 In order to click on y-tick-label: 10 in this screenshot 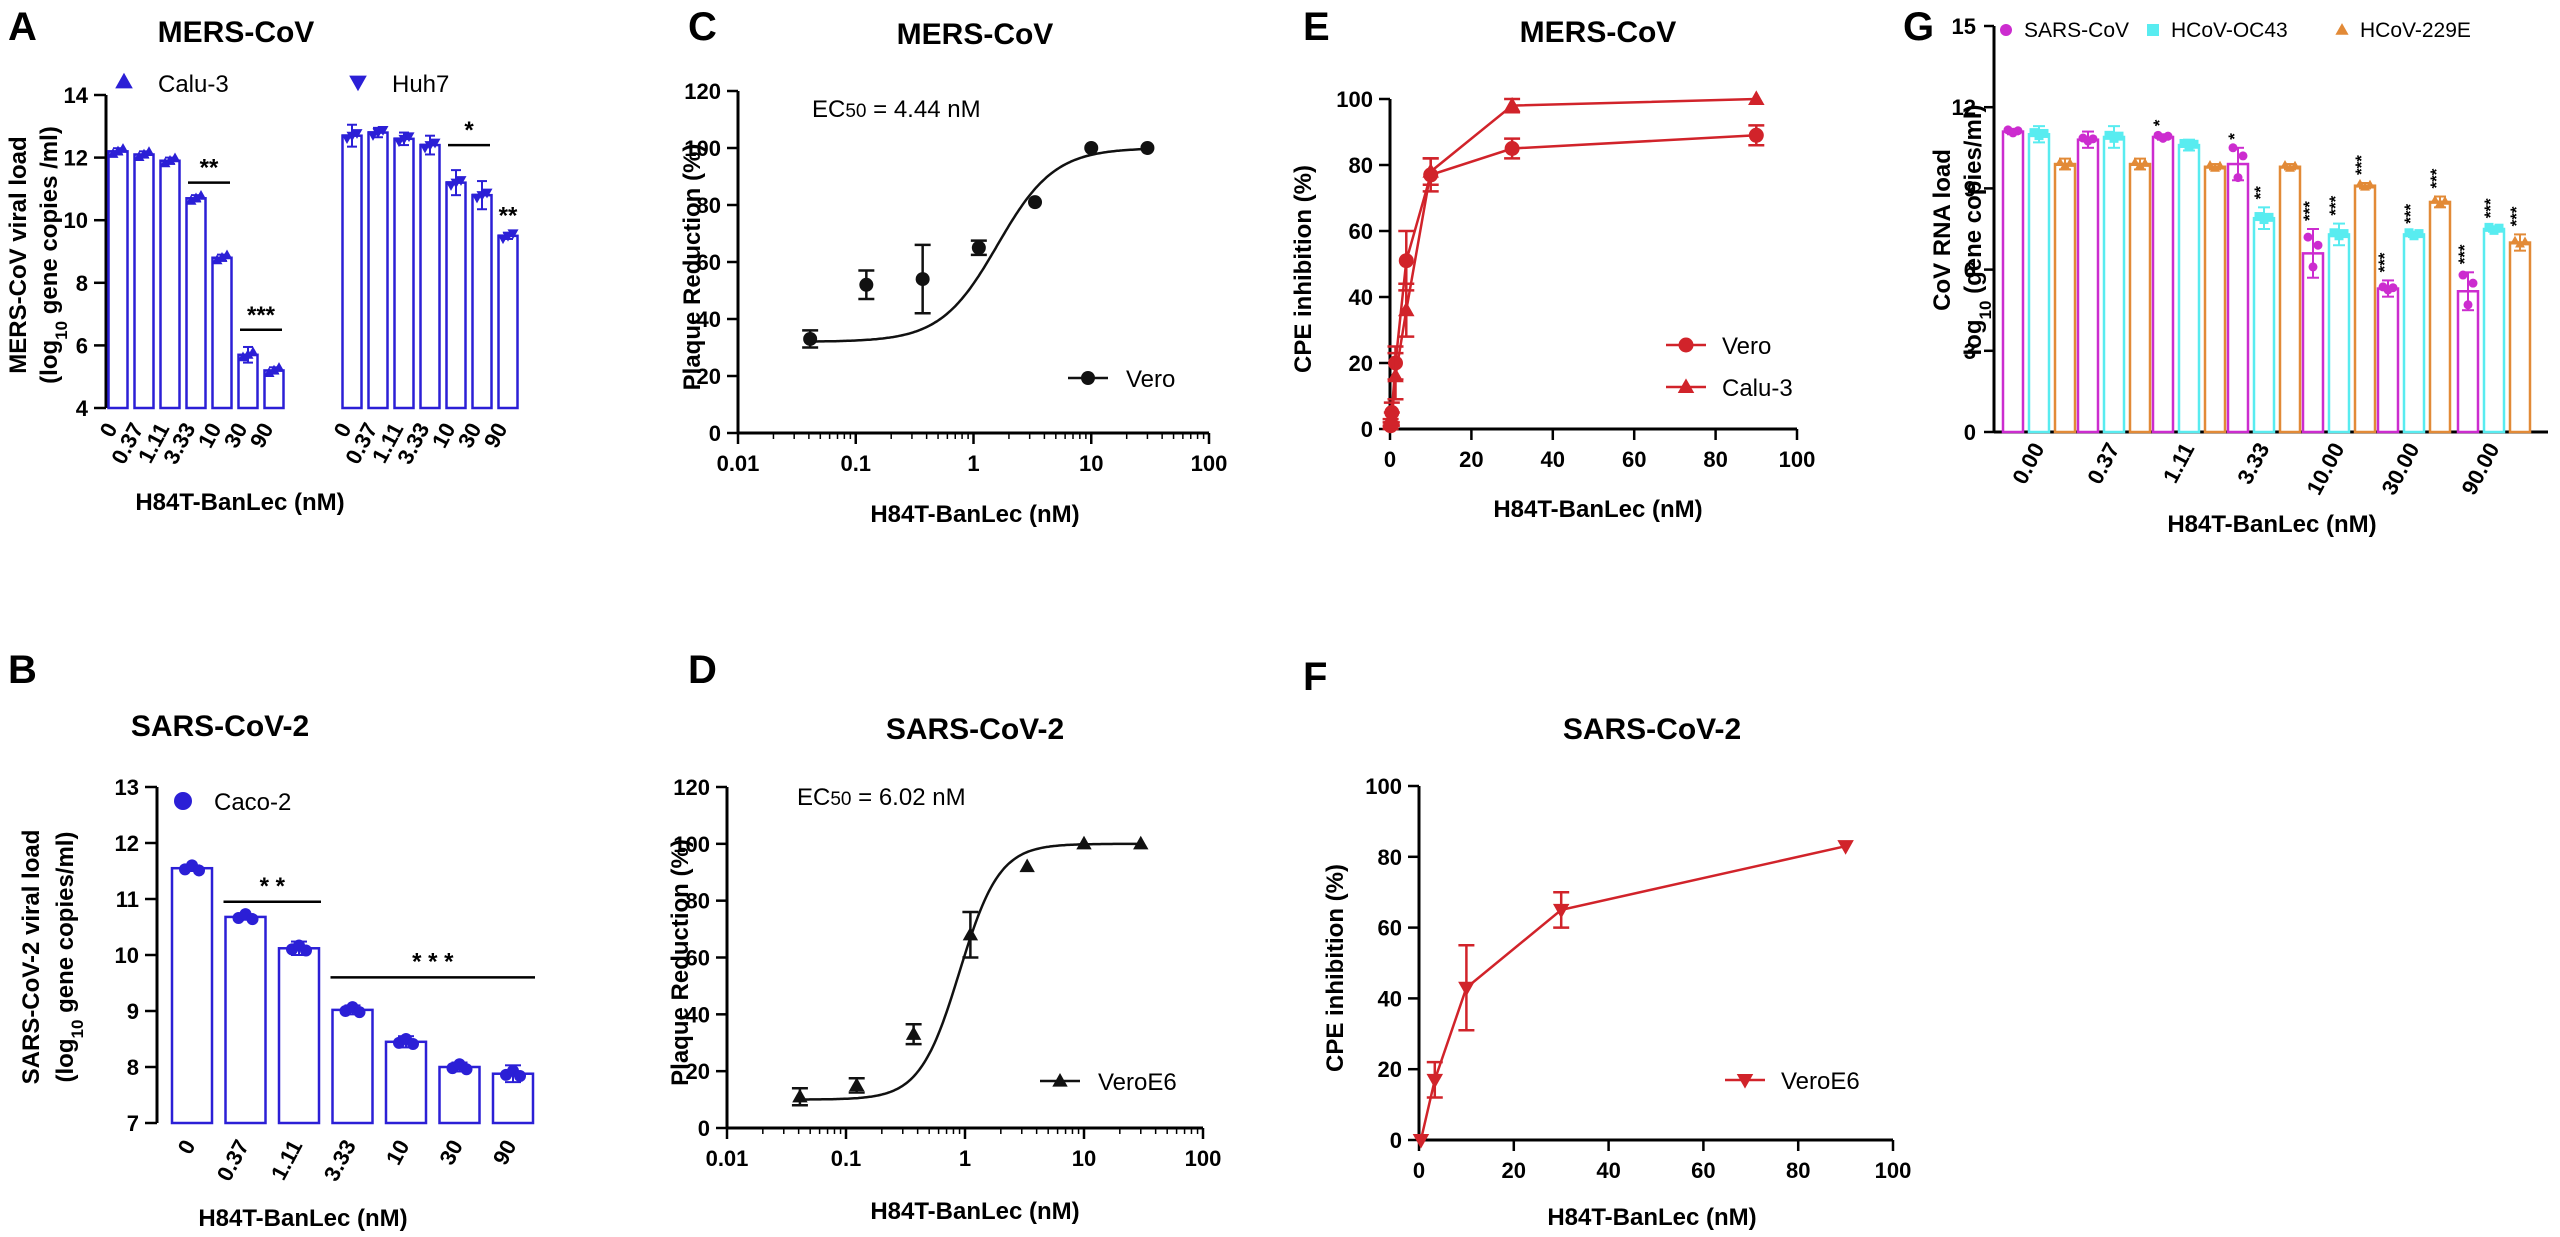, I will do `click(76, 220)`.